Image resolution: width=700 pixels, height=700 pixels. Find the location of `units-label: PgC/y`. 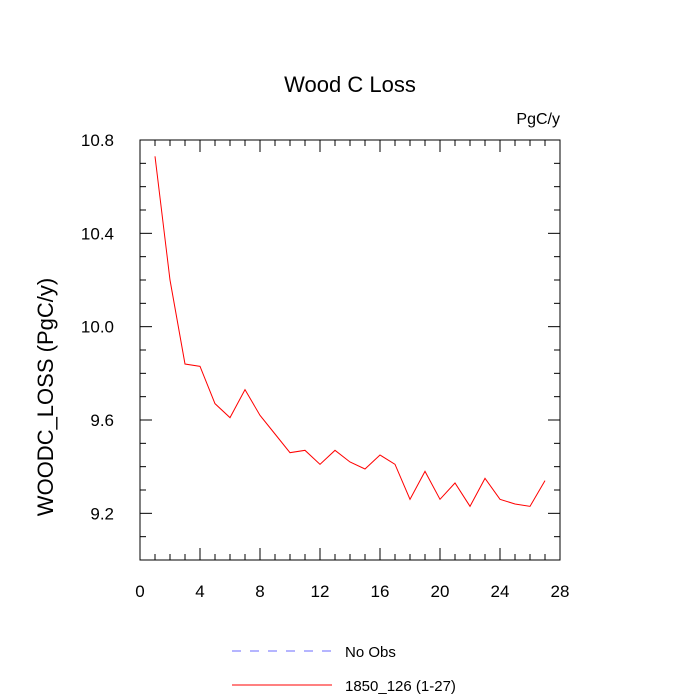

units-label: PgC/y is located at coordinates (538, 119).